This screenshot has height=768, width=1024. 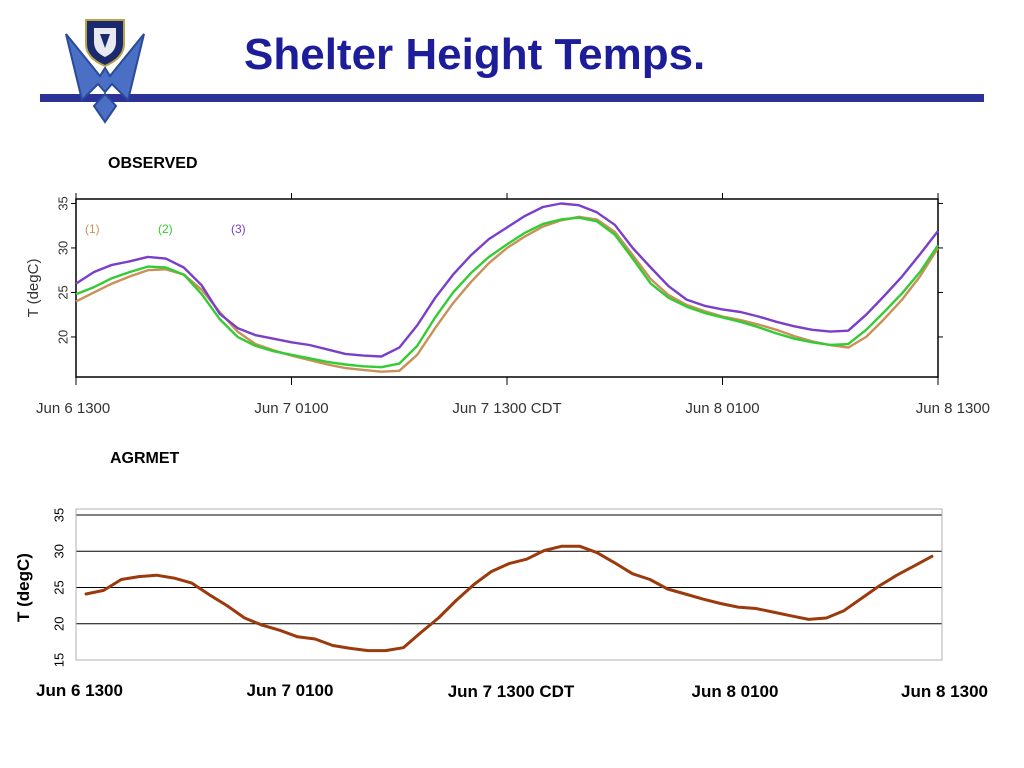 What do you see at coordinates (105, 71) in the screenshot?
I see `air-force-wings-shield-icon` at bounding box center [105, 71].